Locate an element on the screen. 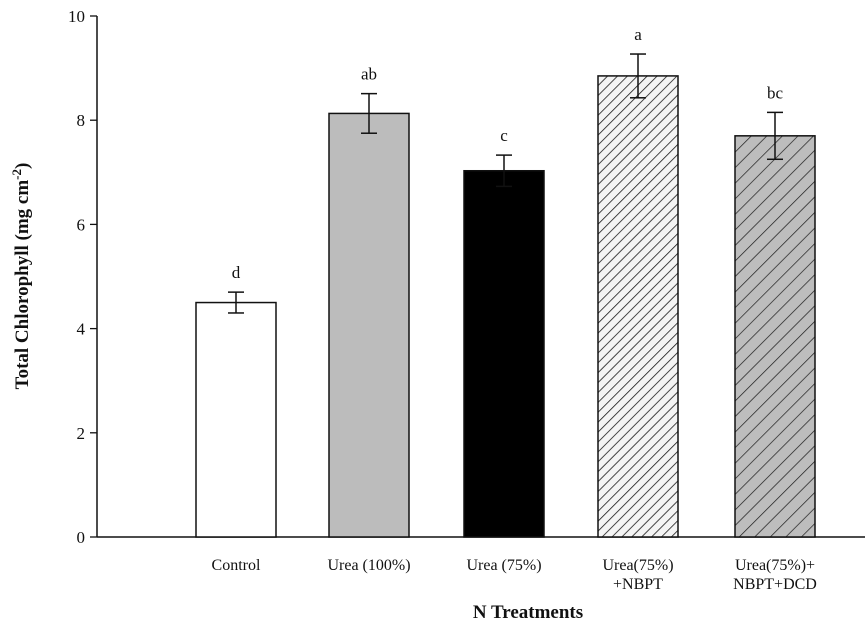 Image resolution: width=865 pixels, height=629 pixels. y-tick-label: 10 is located at coordinates (76, 16).